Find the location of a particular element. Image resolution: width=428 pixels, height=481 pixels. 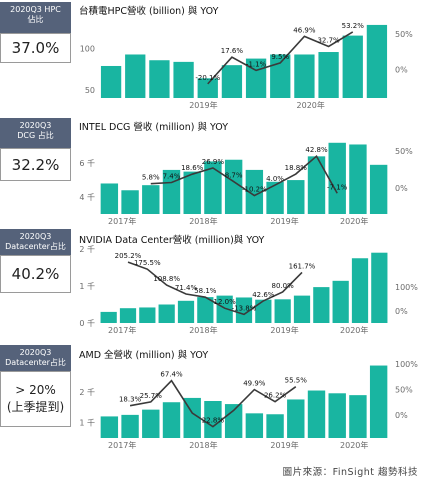

data-label: 32.7% is located at coordinates (328, 40).